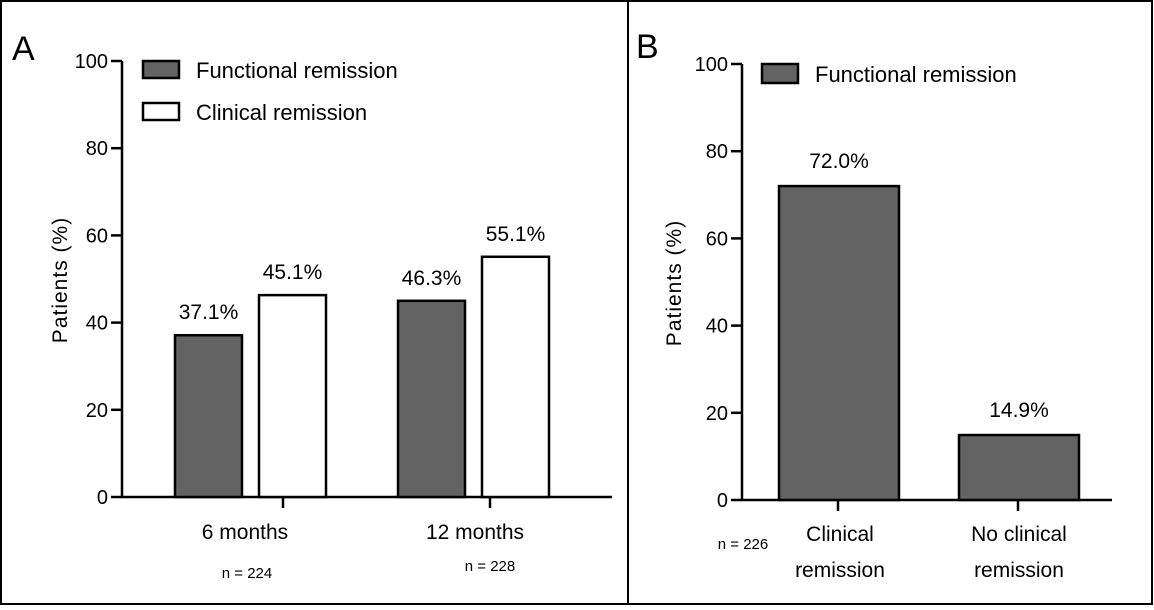 This screenshot has height=610, width=1154. Describe the element at coordinates (718, 283) in the screenshot. I see `panel-b-y-ticks: 0 20 40 60 80 100` at that location.